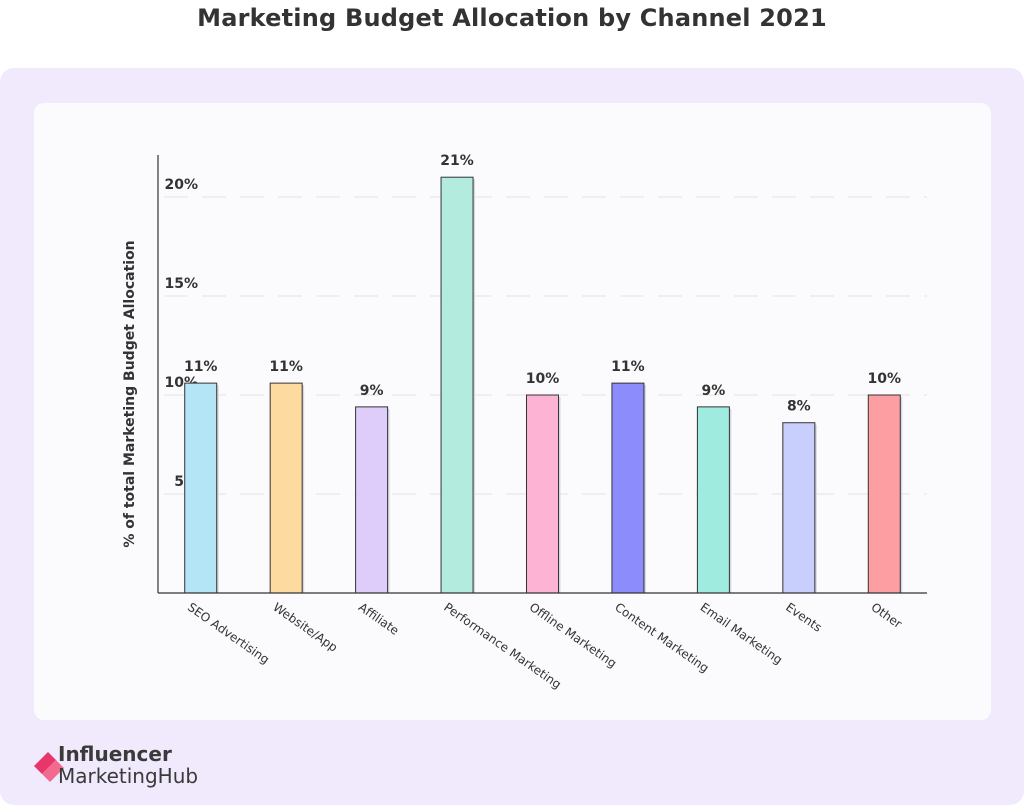  I want to click on bar-affiliate, so click(372, 500).